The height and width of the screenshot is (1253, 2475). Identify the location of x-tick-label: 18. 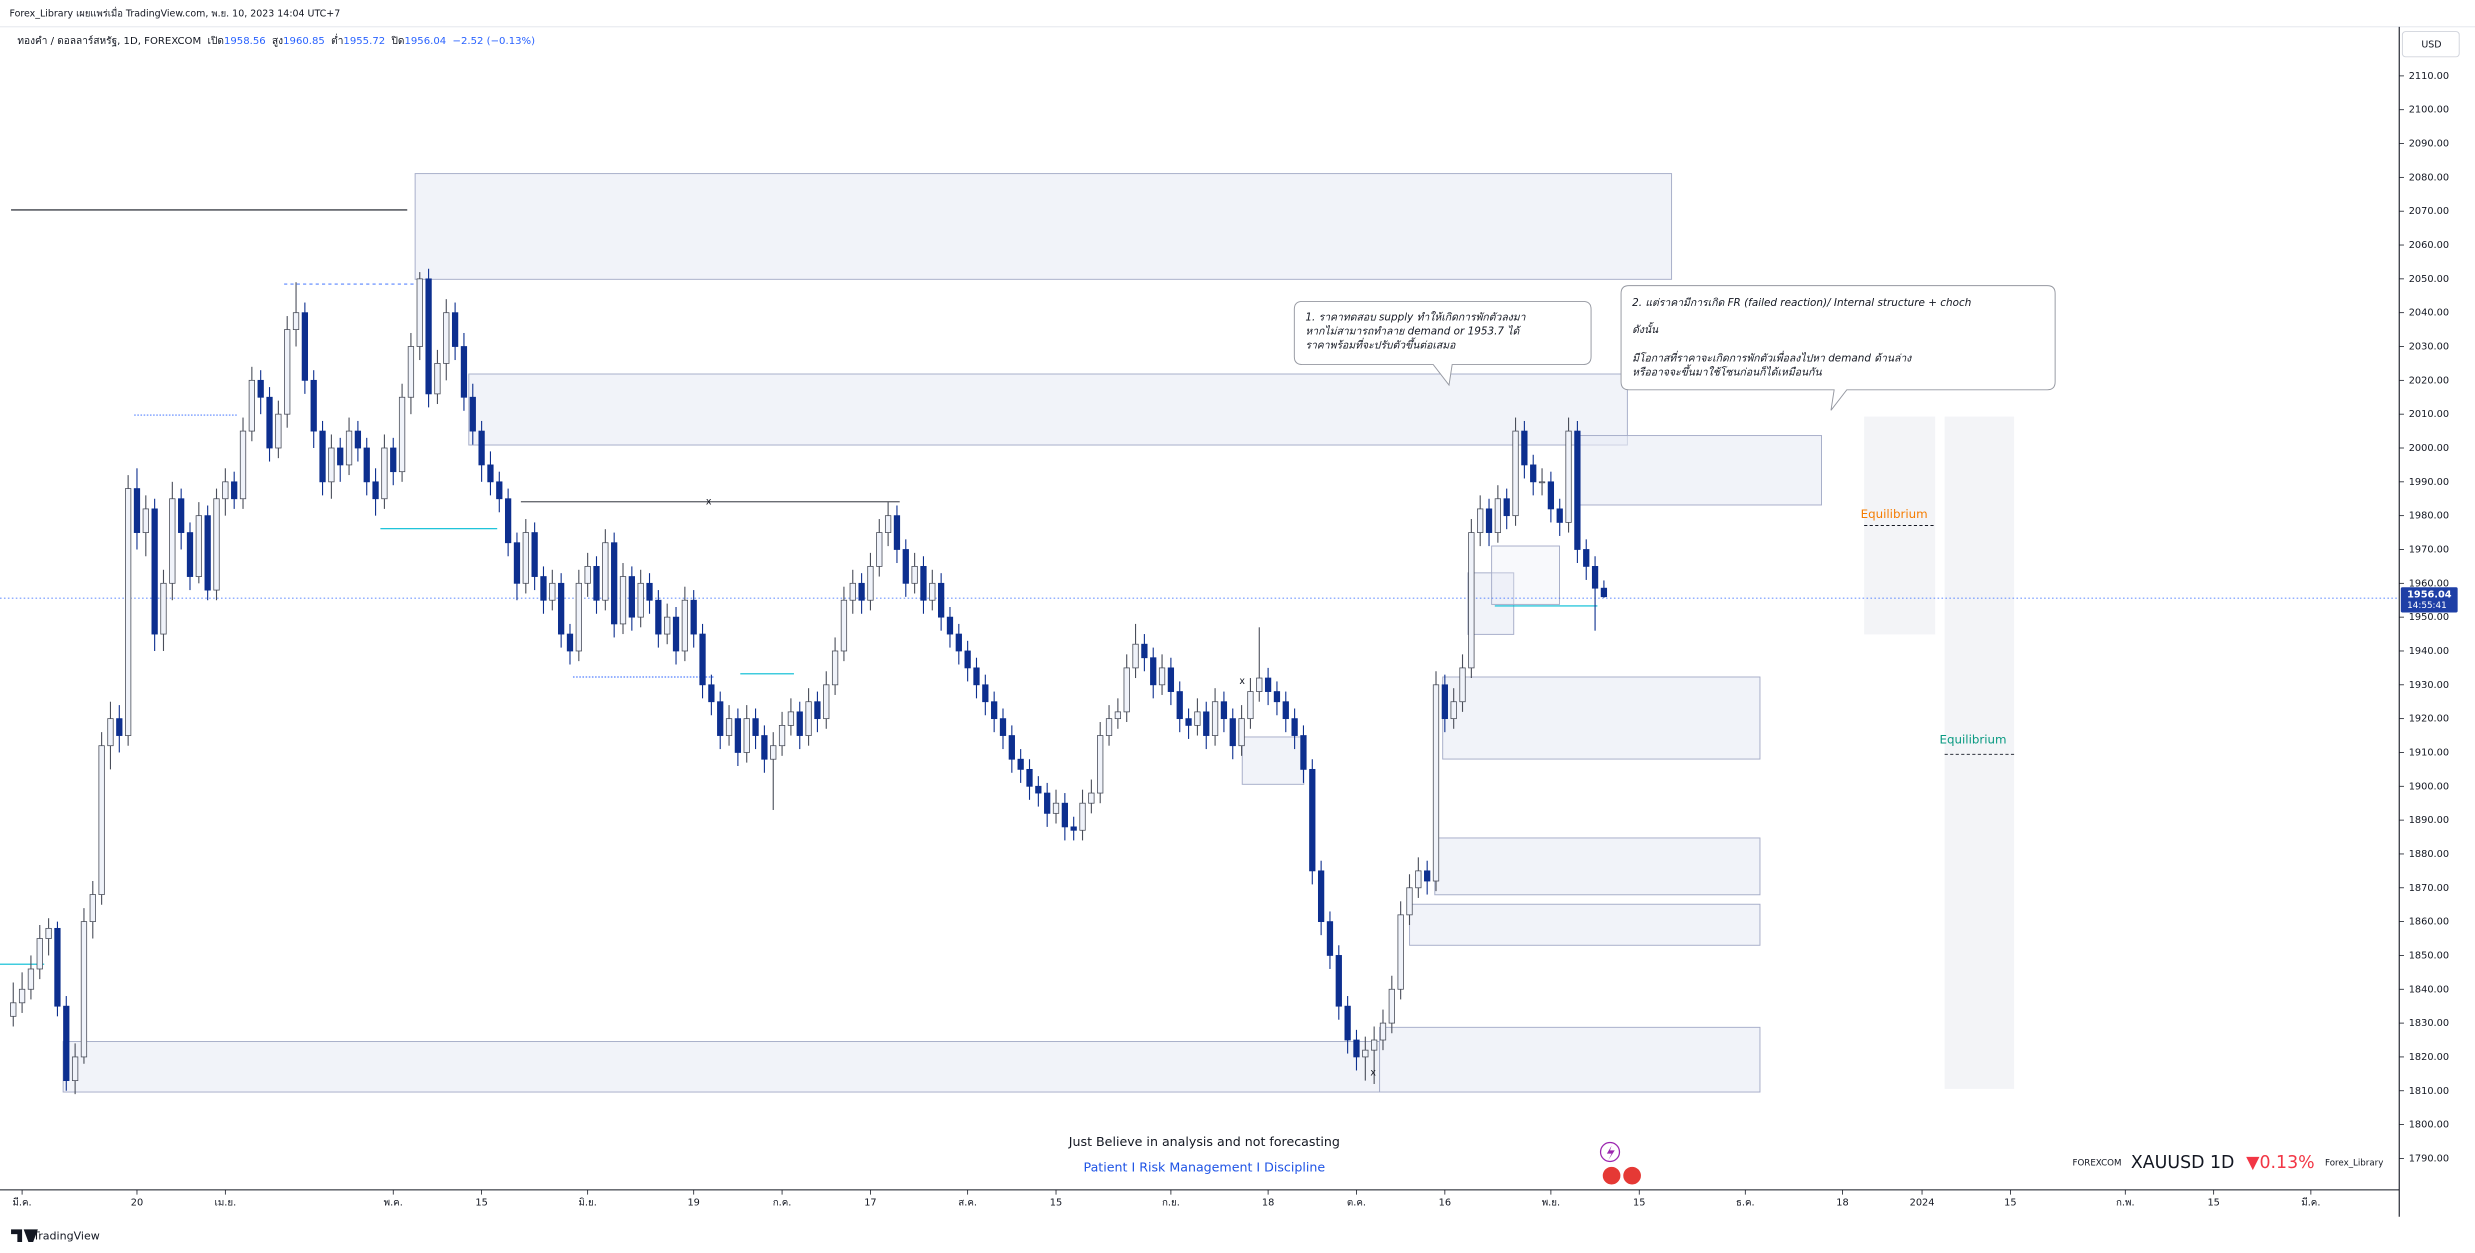
(1842, 1203).